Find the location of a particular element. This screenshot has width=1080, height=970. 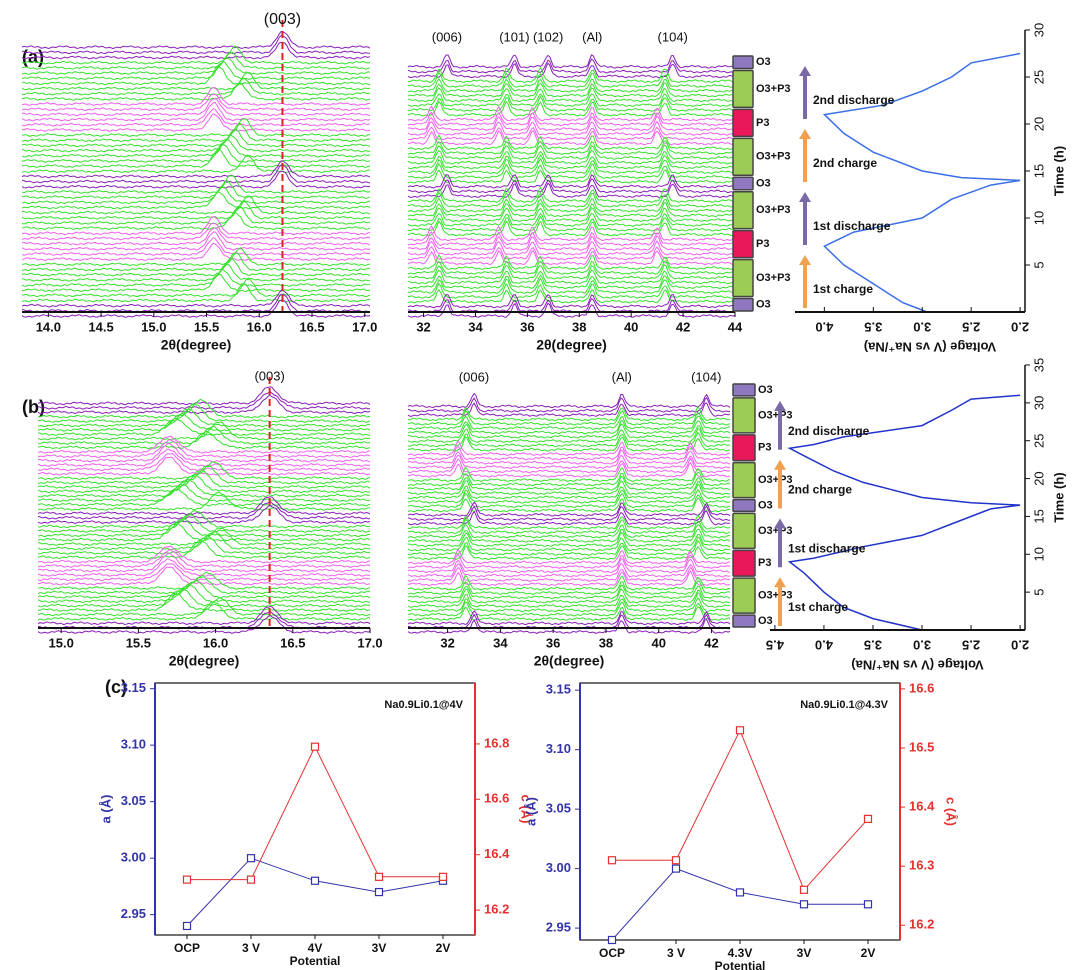

step-label: 1st charge is located at coordinates (843, 289).